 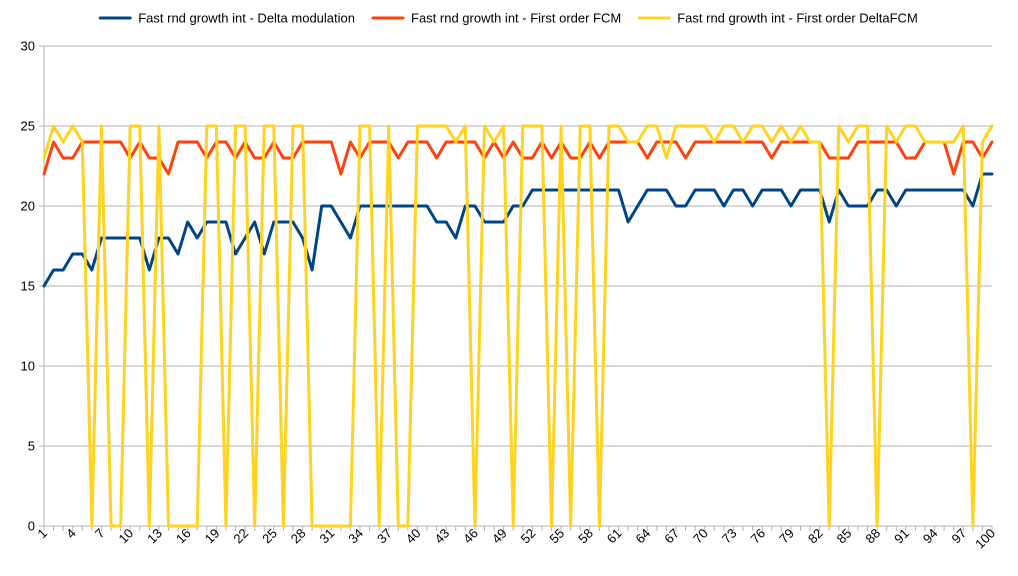 What do you see at coordinates (643, 536) in the screenshot?
I see `x-tick-label: 64` at bounding box center [643, 536].